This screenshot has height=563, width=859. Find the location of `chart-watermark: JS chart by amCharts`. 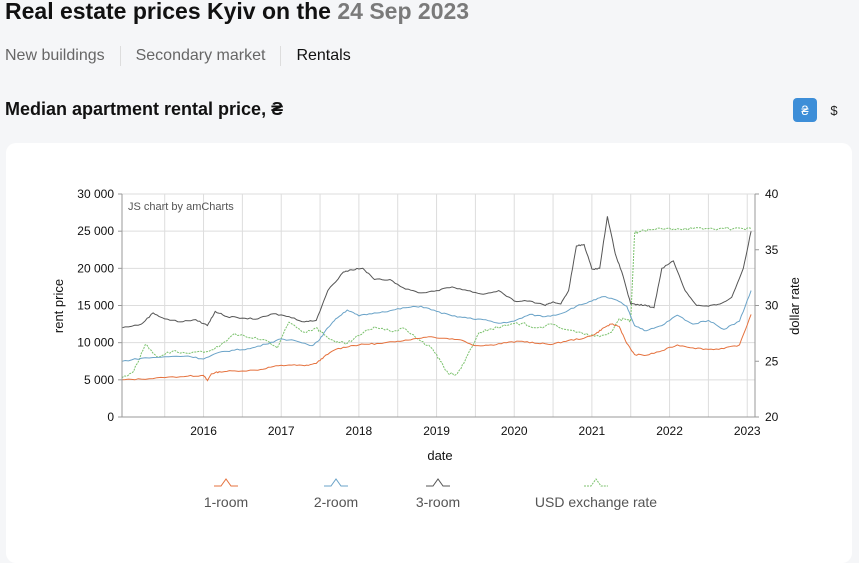

chart-watermark: JS chart by amCharts is located at coordinates (181, 207).